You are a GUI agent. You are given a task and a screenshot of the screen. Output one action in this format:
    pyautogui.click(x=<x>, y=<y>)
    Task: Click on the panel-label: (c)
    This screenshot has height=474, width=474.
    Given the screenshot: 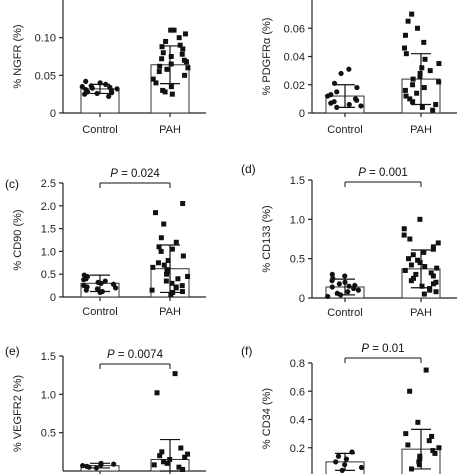 What is the action you would take?
    pyautogui.click(x=12, y=184)
    